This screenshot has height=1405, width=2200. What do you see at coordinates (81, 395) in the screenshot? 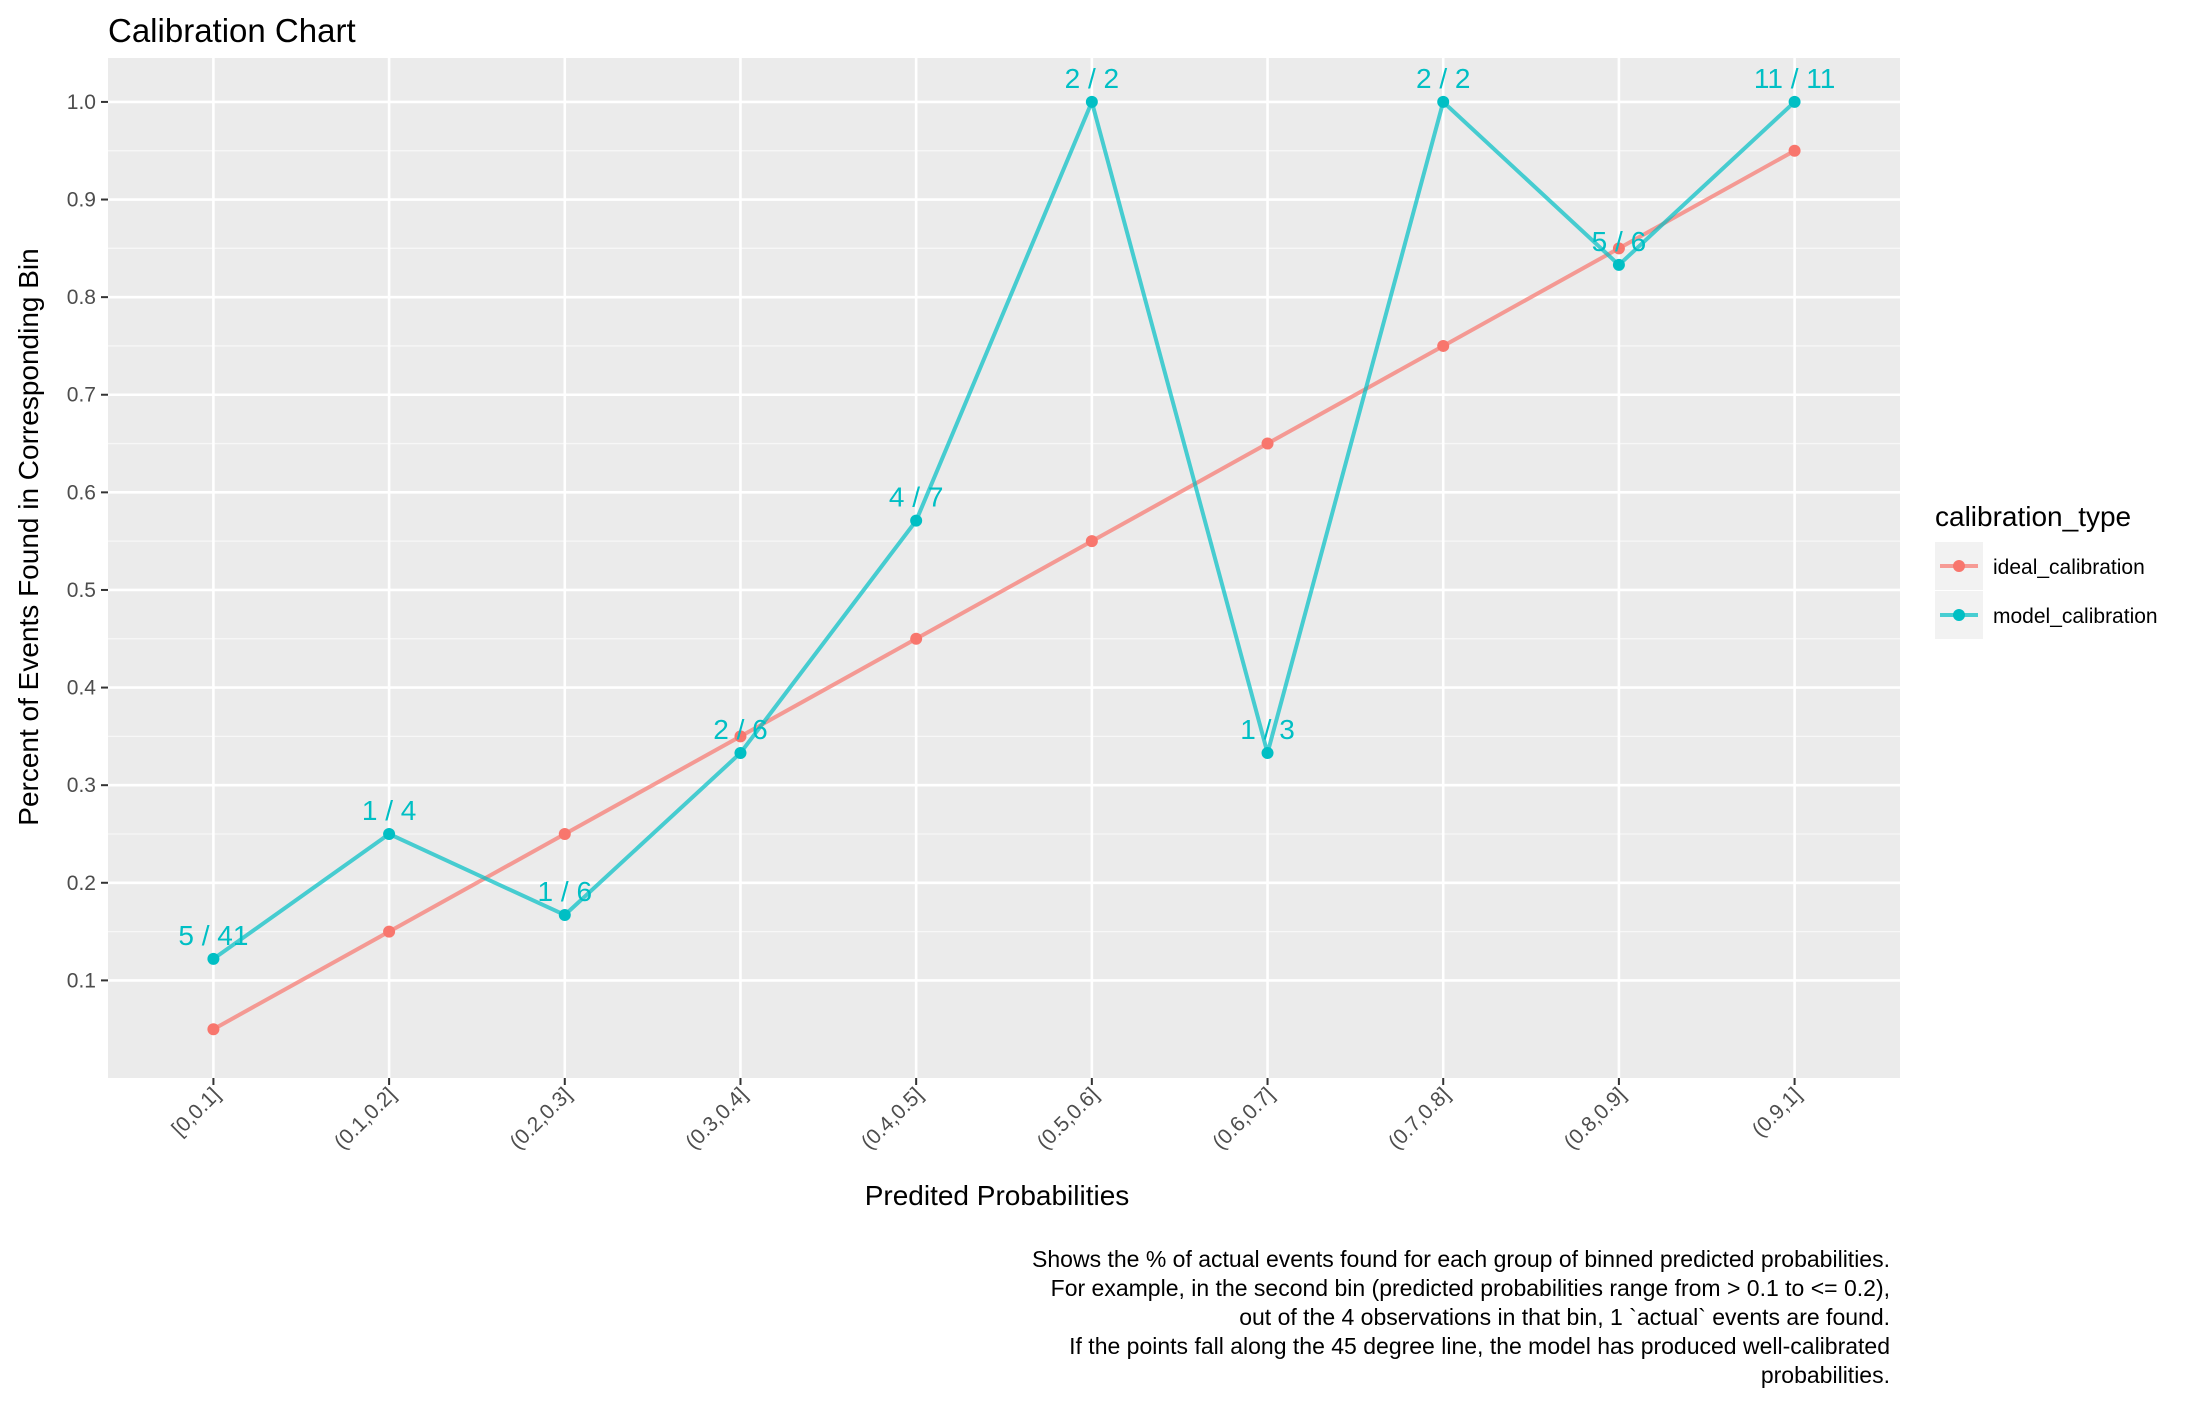
I see `y-tick-label: 0.7` at bounding box center [81, 395].